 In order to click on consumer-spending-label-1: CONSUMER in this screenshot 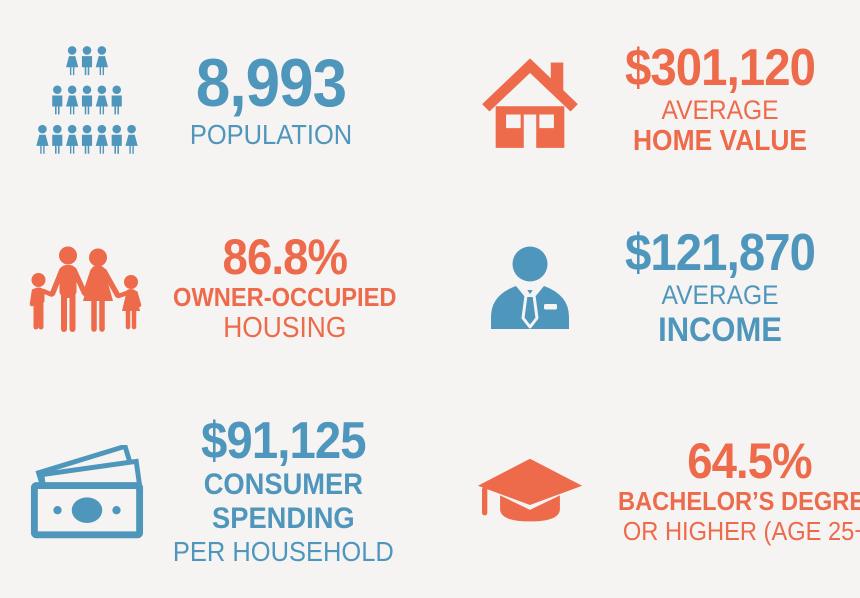, I will do `click(283, 484)`.